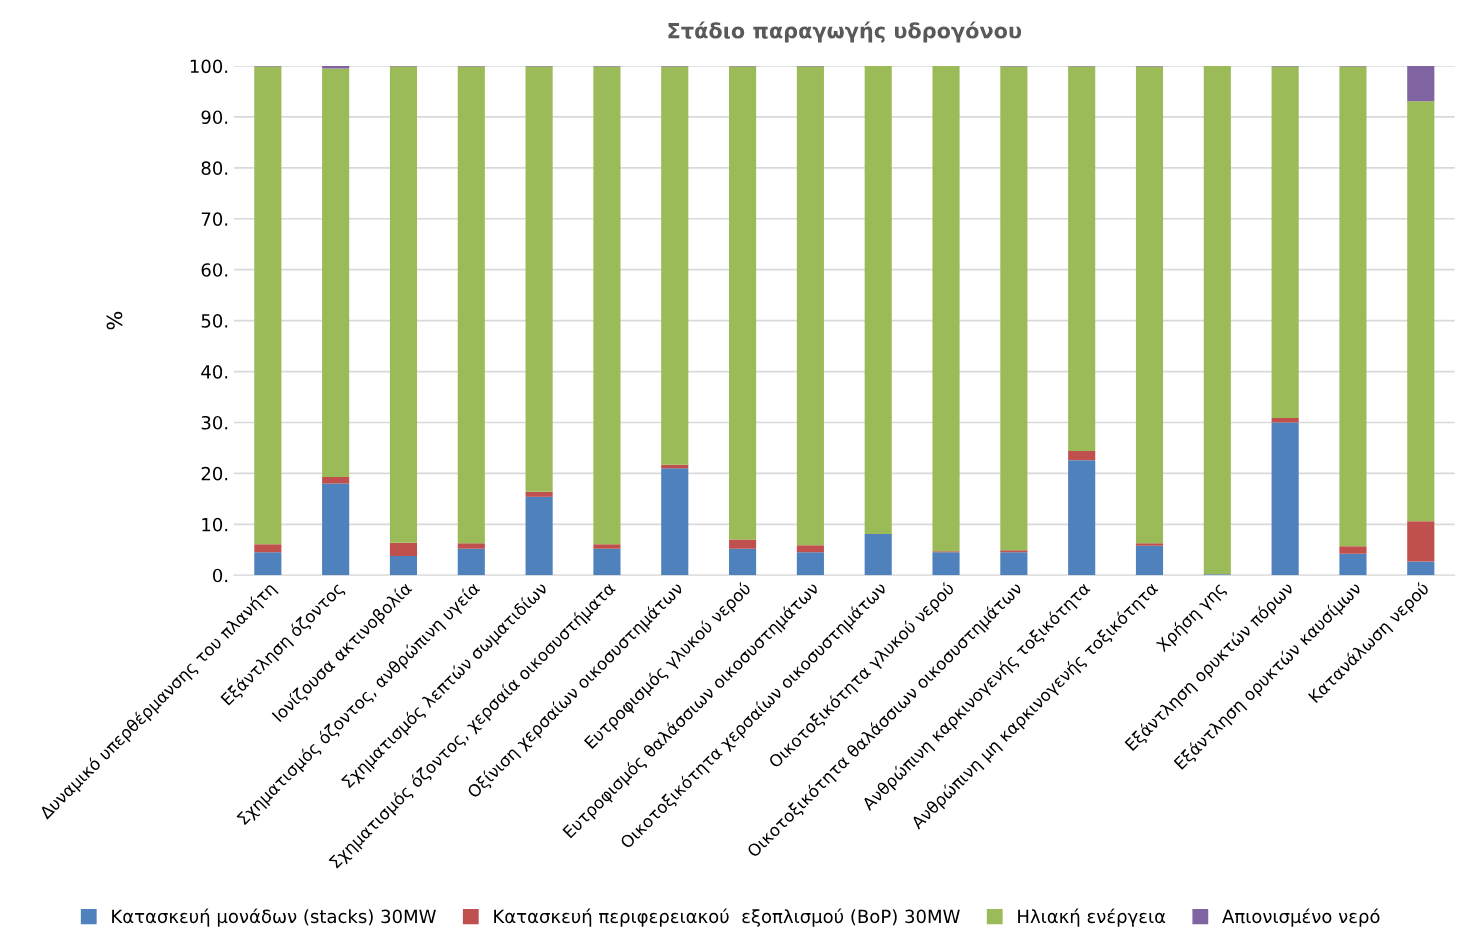 The image size is (1462, 943). I want to click on y-tick-label: 30., so click(214, 422).